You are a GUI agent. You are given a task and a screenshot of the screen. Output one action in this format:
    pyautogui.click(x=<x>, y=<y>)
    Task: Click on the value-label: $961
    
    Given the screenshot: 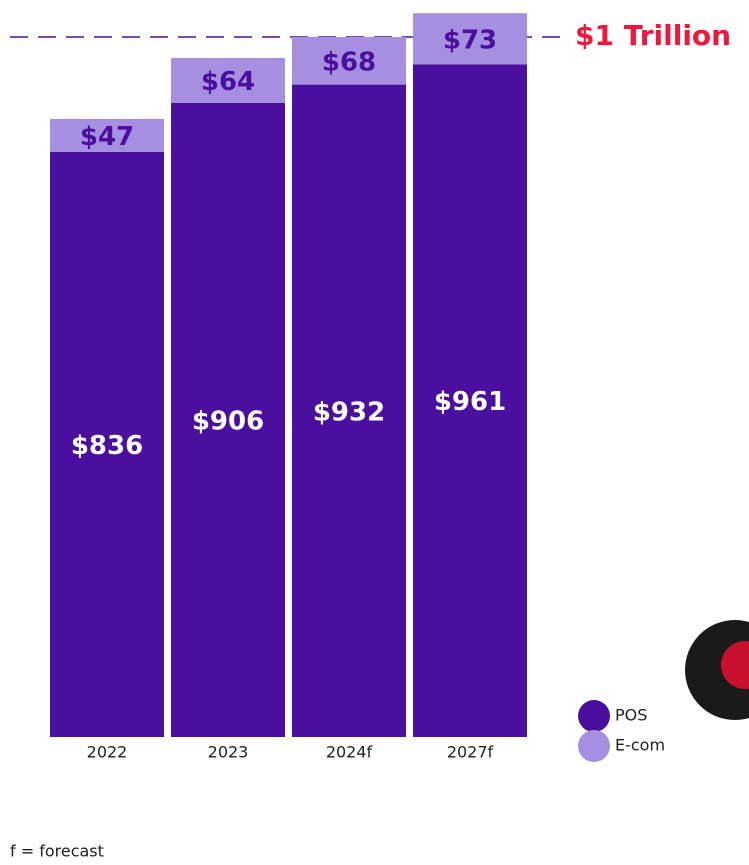 What is the action you would take?
    pyautogui.click(x=470, y=402)
    